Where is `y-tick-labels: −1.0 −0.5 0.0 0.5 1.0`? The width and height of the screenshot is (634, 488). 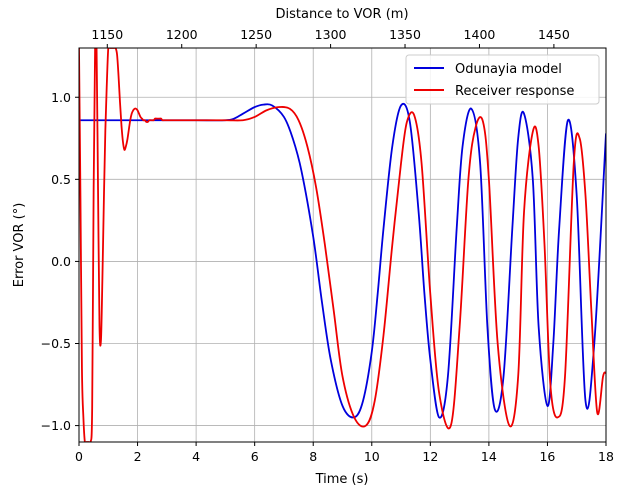
y-tick-labels: −1.0 −0.5 0.0 0.5 1.0 is located at coordinates (56, 261).